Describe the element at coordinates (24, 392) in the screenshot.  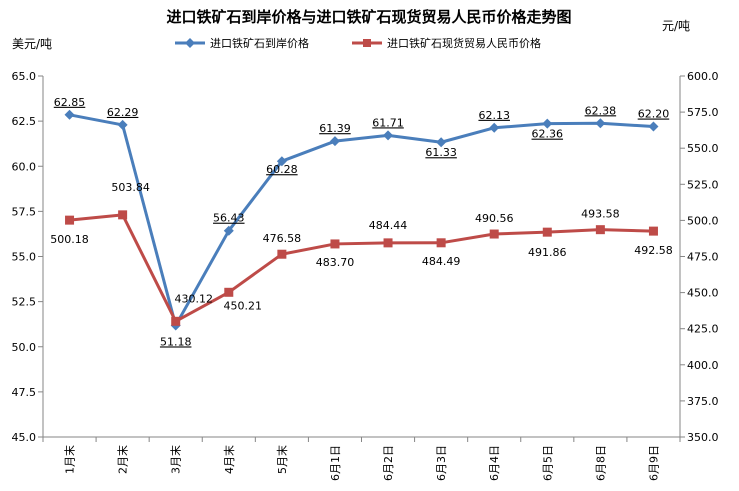
I see `left-tick-label: 47.5` at that location.